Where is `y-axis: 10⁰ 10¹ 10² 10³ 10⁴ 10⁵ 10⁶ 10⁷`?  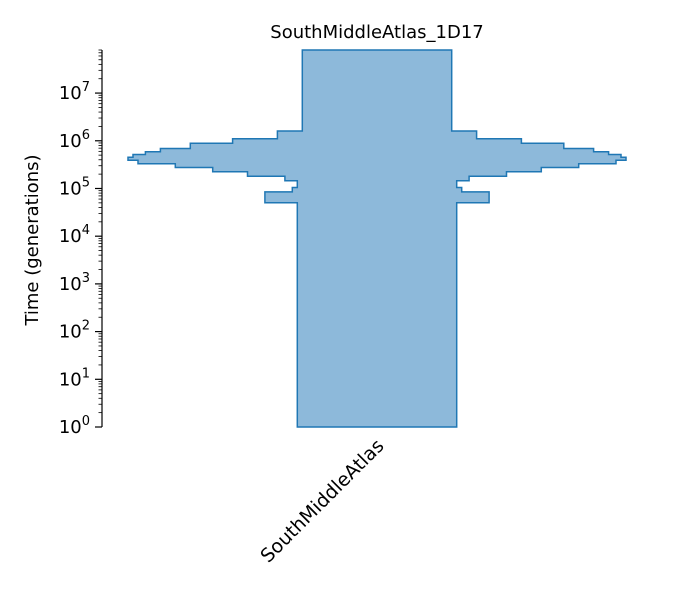
y-axis: 10⁰ 10¹ 10² 10³ 10⁴ 10⁵ 10⁶ 10⁷ is located at coordinates (81, 243).